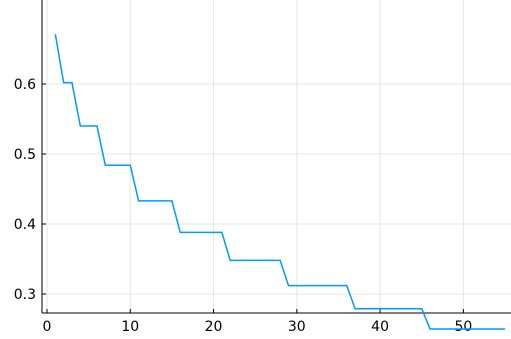  What do you see at coordinates (25, 85) in the screenshot?
I see `y-tick-label: 0.6` at bounding box center [25, 85].